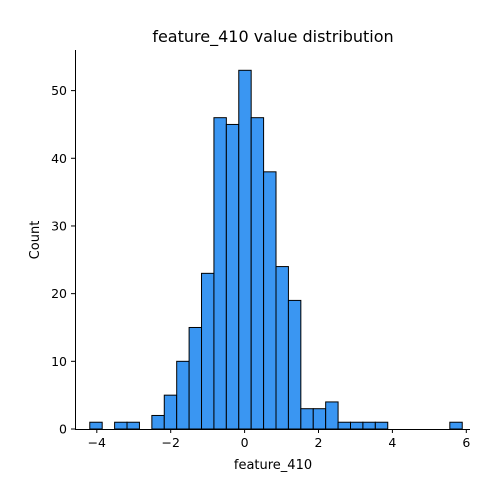 This screenshot has height=500, width=500. What do you see at coordinates (59, 361) in the screenshot?
I see `y-tick-label: 10` at bounding box center [59, 361].